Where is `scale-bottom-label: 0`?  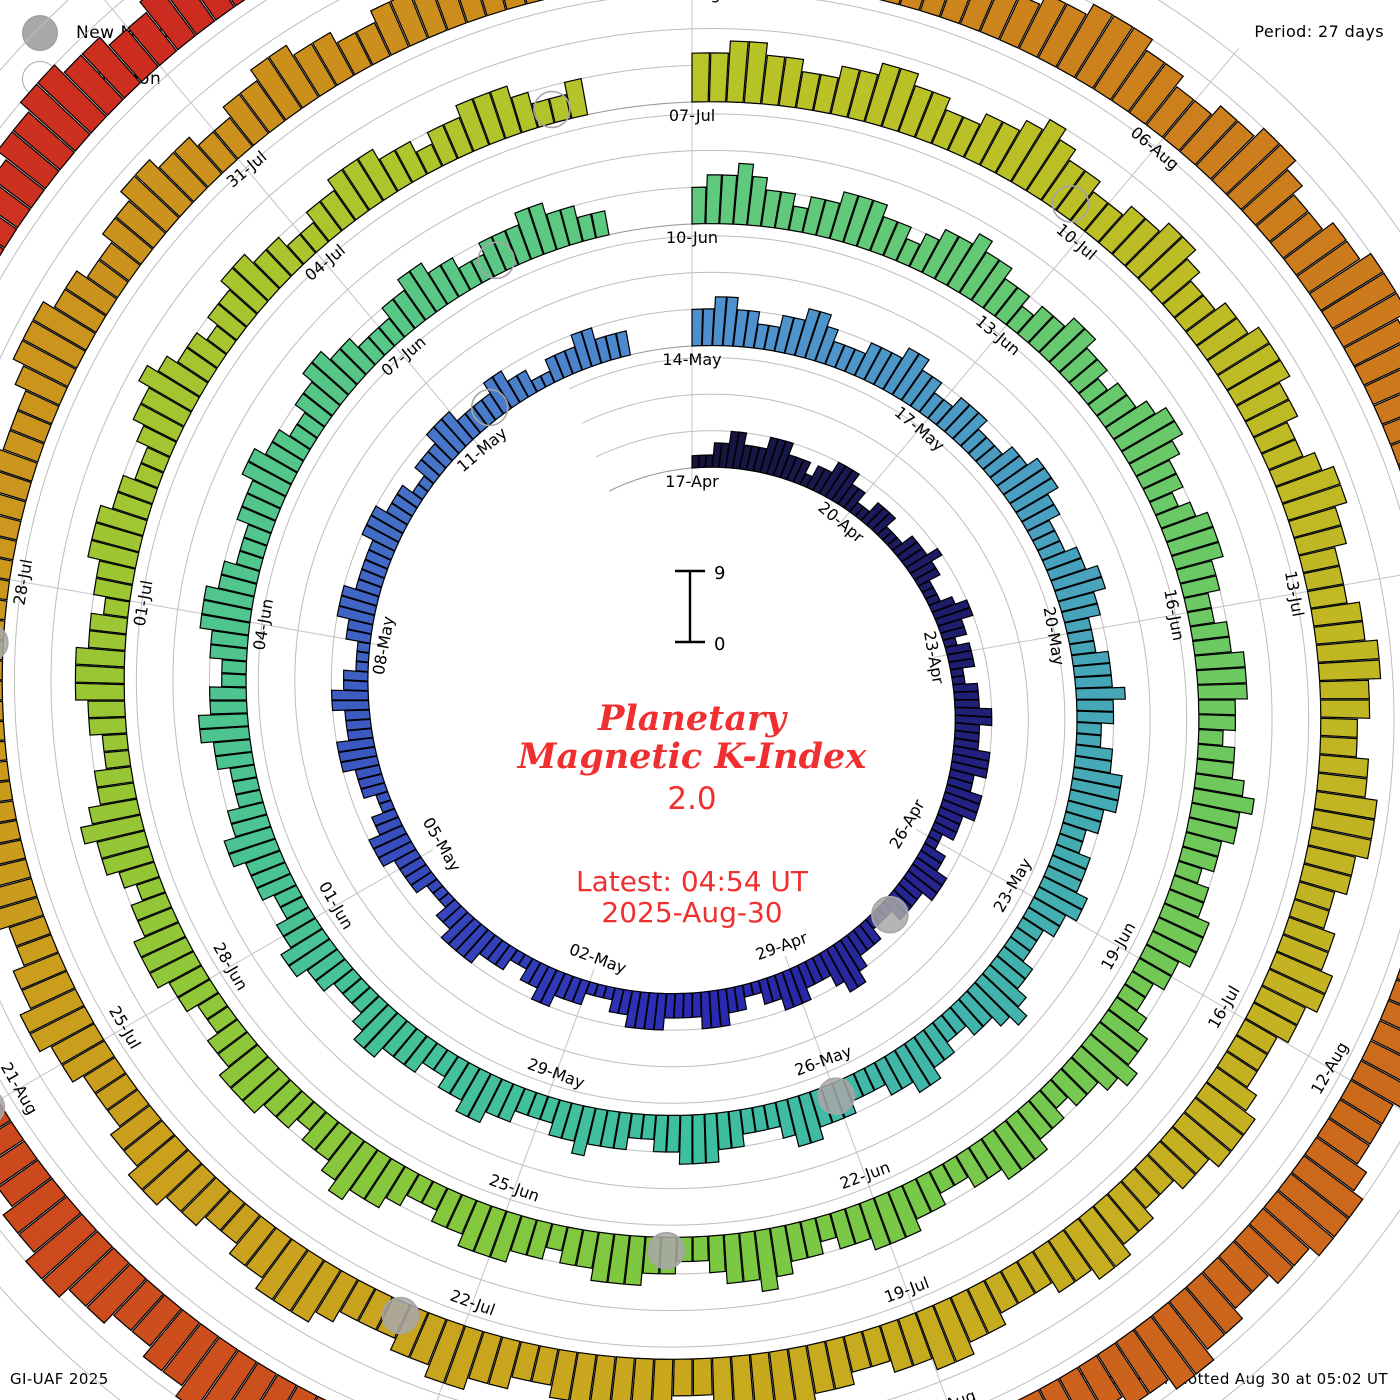
scale-bottom-label: 0 is located at coordinates (719, 644).